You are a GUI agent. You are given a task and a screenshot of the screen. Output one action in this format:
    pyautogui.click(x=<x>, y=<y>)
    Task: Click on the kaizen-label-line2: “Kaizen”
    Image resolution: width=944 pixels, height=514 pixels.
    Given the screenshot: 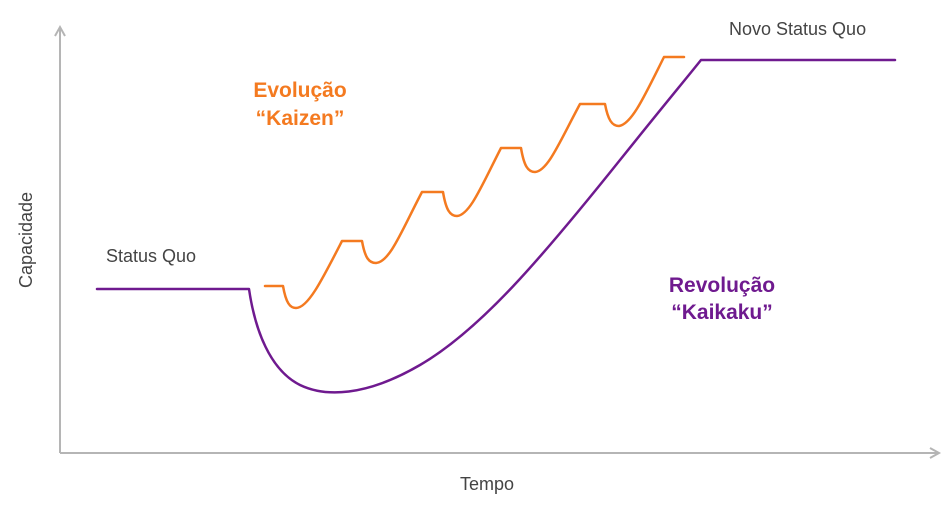 What is the action you would take?
    pyautogui.click(x=300, y=118)
    